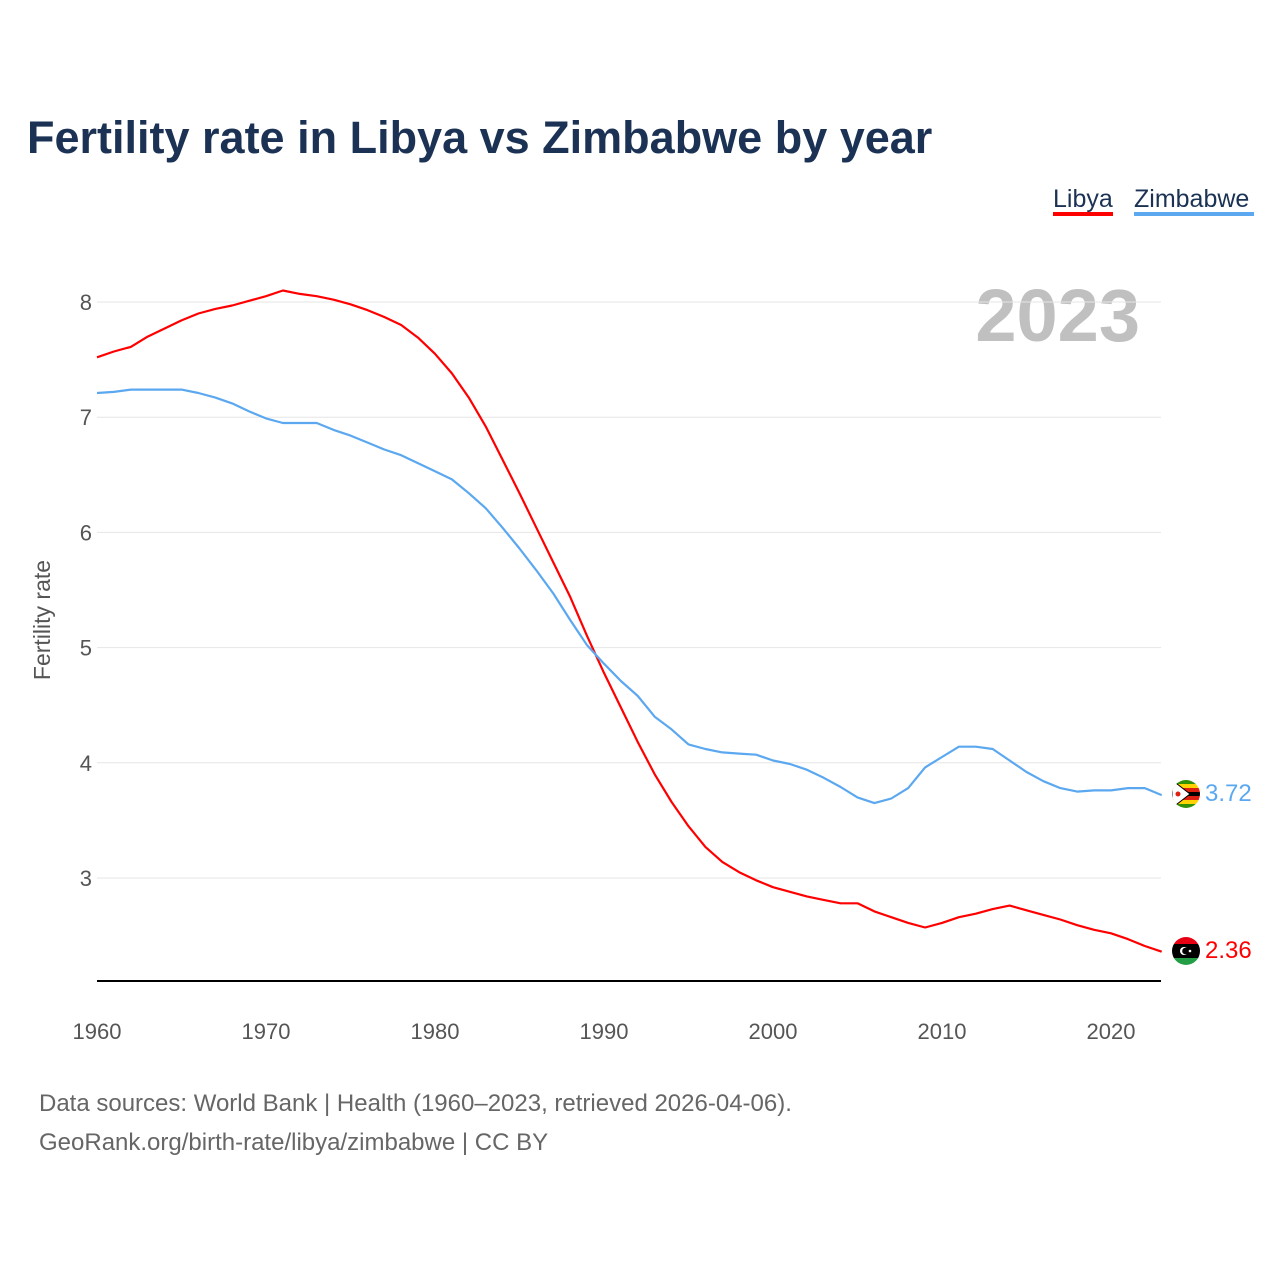  What do you see at coordinates (773, 1031) in the screenshot?
I see `x-tick-label: 2000` at bounding box center [773, 1031].